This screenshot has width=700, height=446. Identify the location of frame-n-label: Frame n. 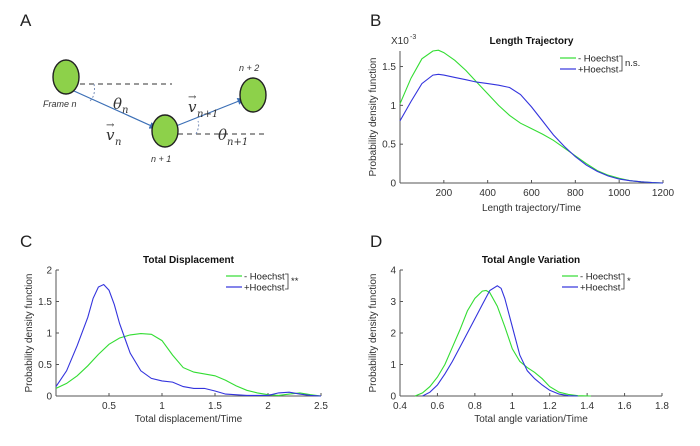
(60, 104).